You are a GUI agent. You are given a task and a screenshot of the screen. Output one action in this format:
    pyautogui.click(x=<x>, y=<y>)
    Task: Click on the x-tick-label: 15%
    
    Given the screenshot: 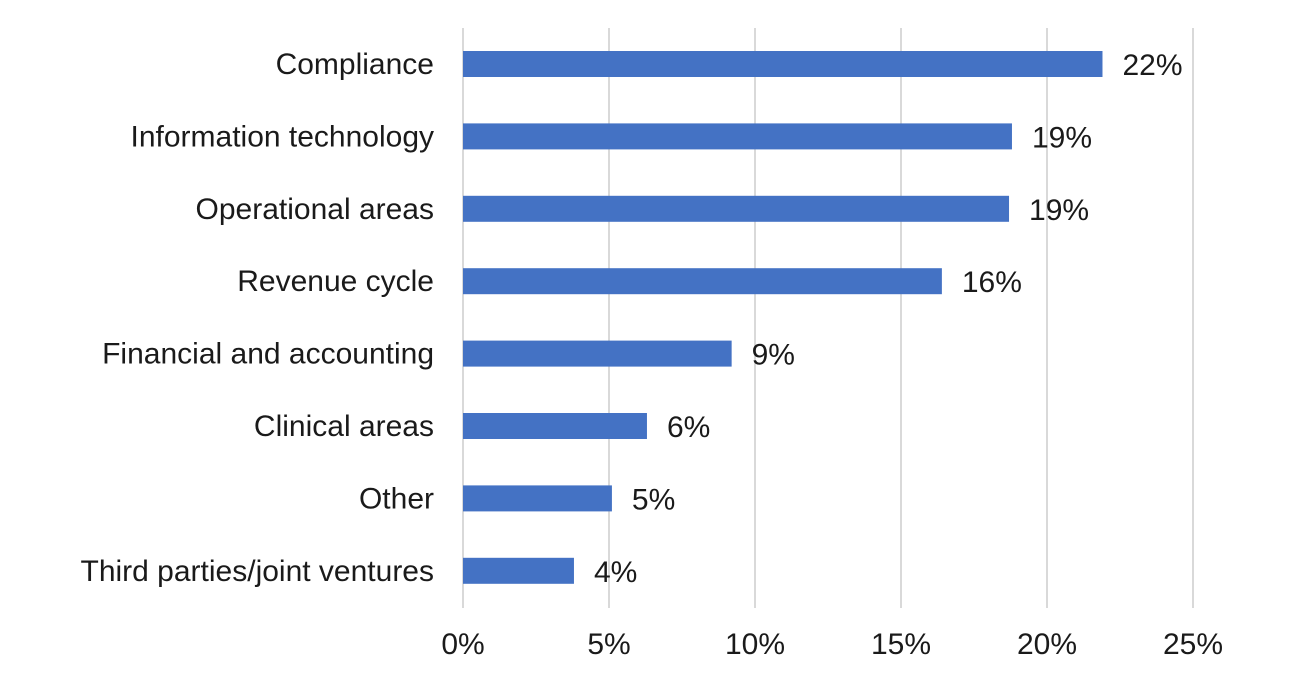 What is the action you would take?
    pyautogui.click(x=901, y=644)
    